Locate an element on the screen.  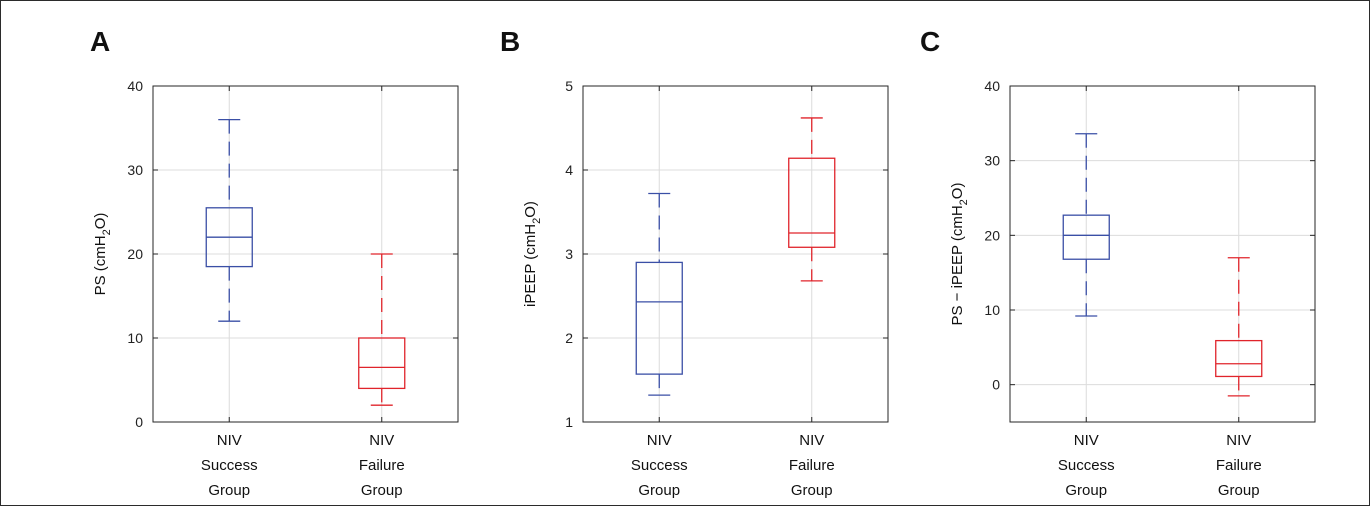
y-axis-label: PS − iPEEP (cmH2O) is located at coordinates (959, 254).